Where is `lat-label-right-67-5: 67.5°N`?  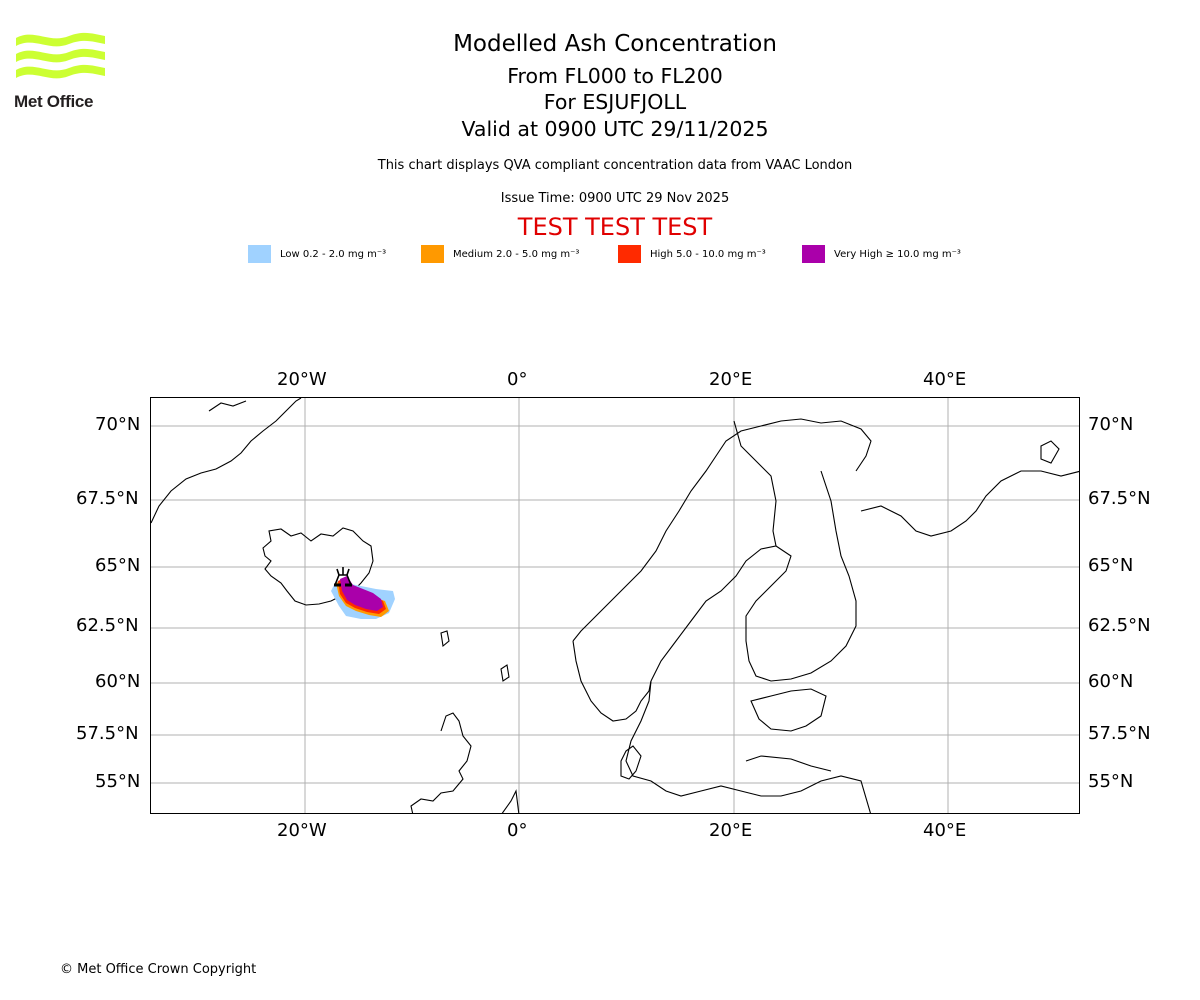
lat-label-right-67-5: 67.5°N is located at coordinates (1119, 498).